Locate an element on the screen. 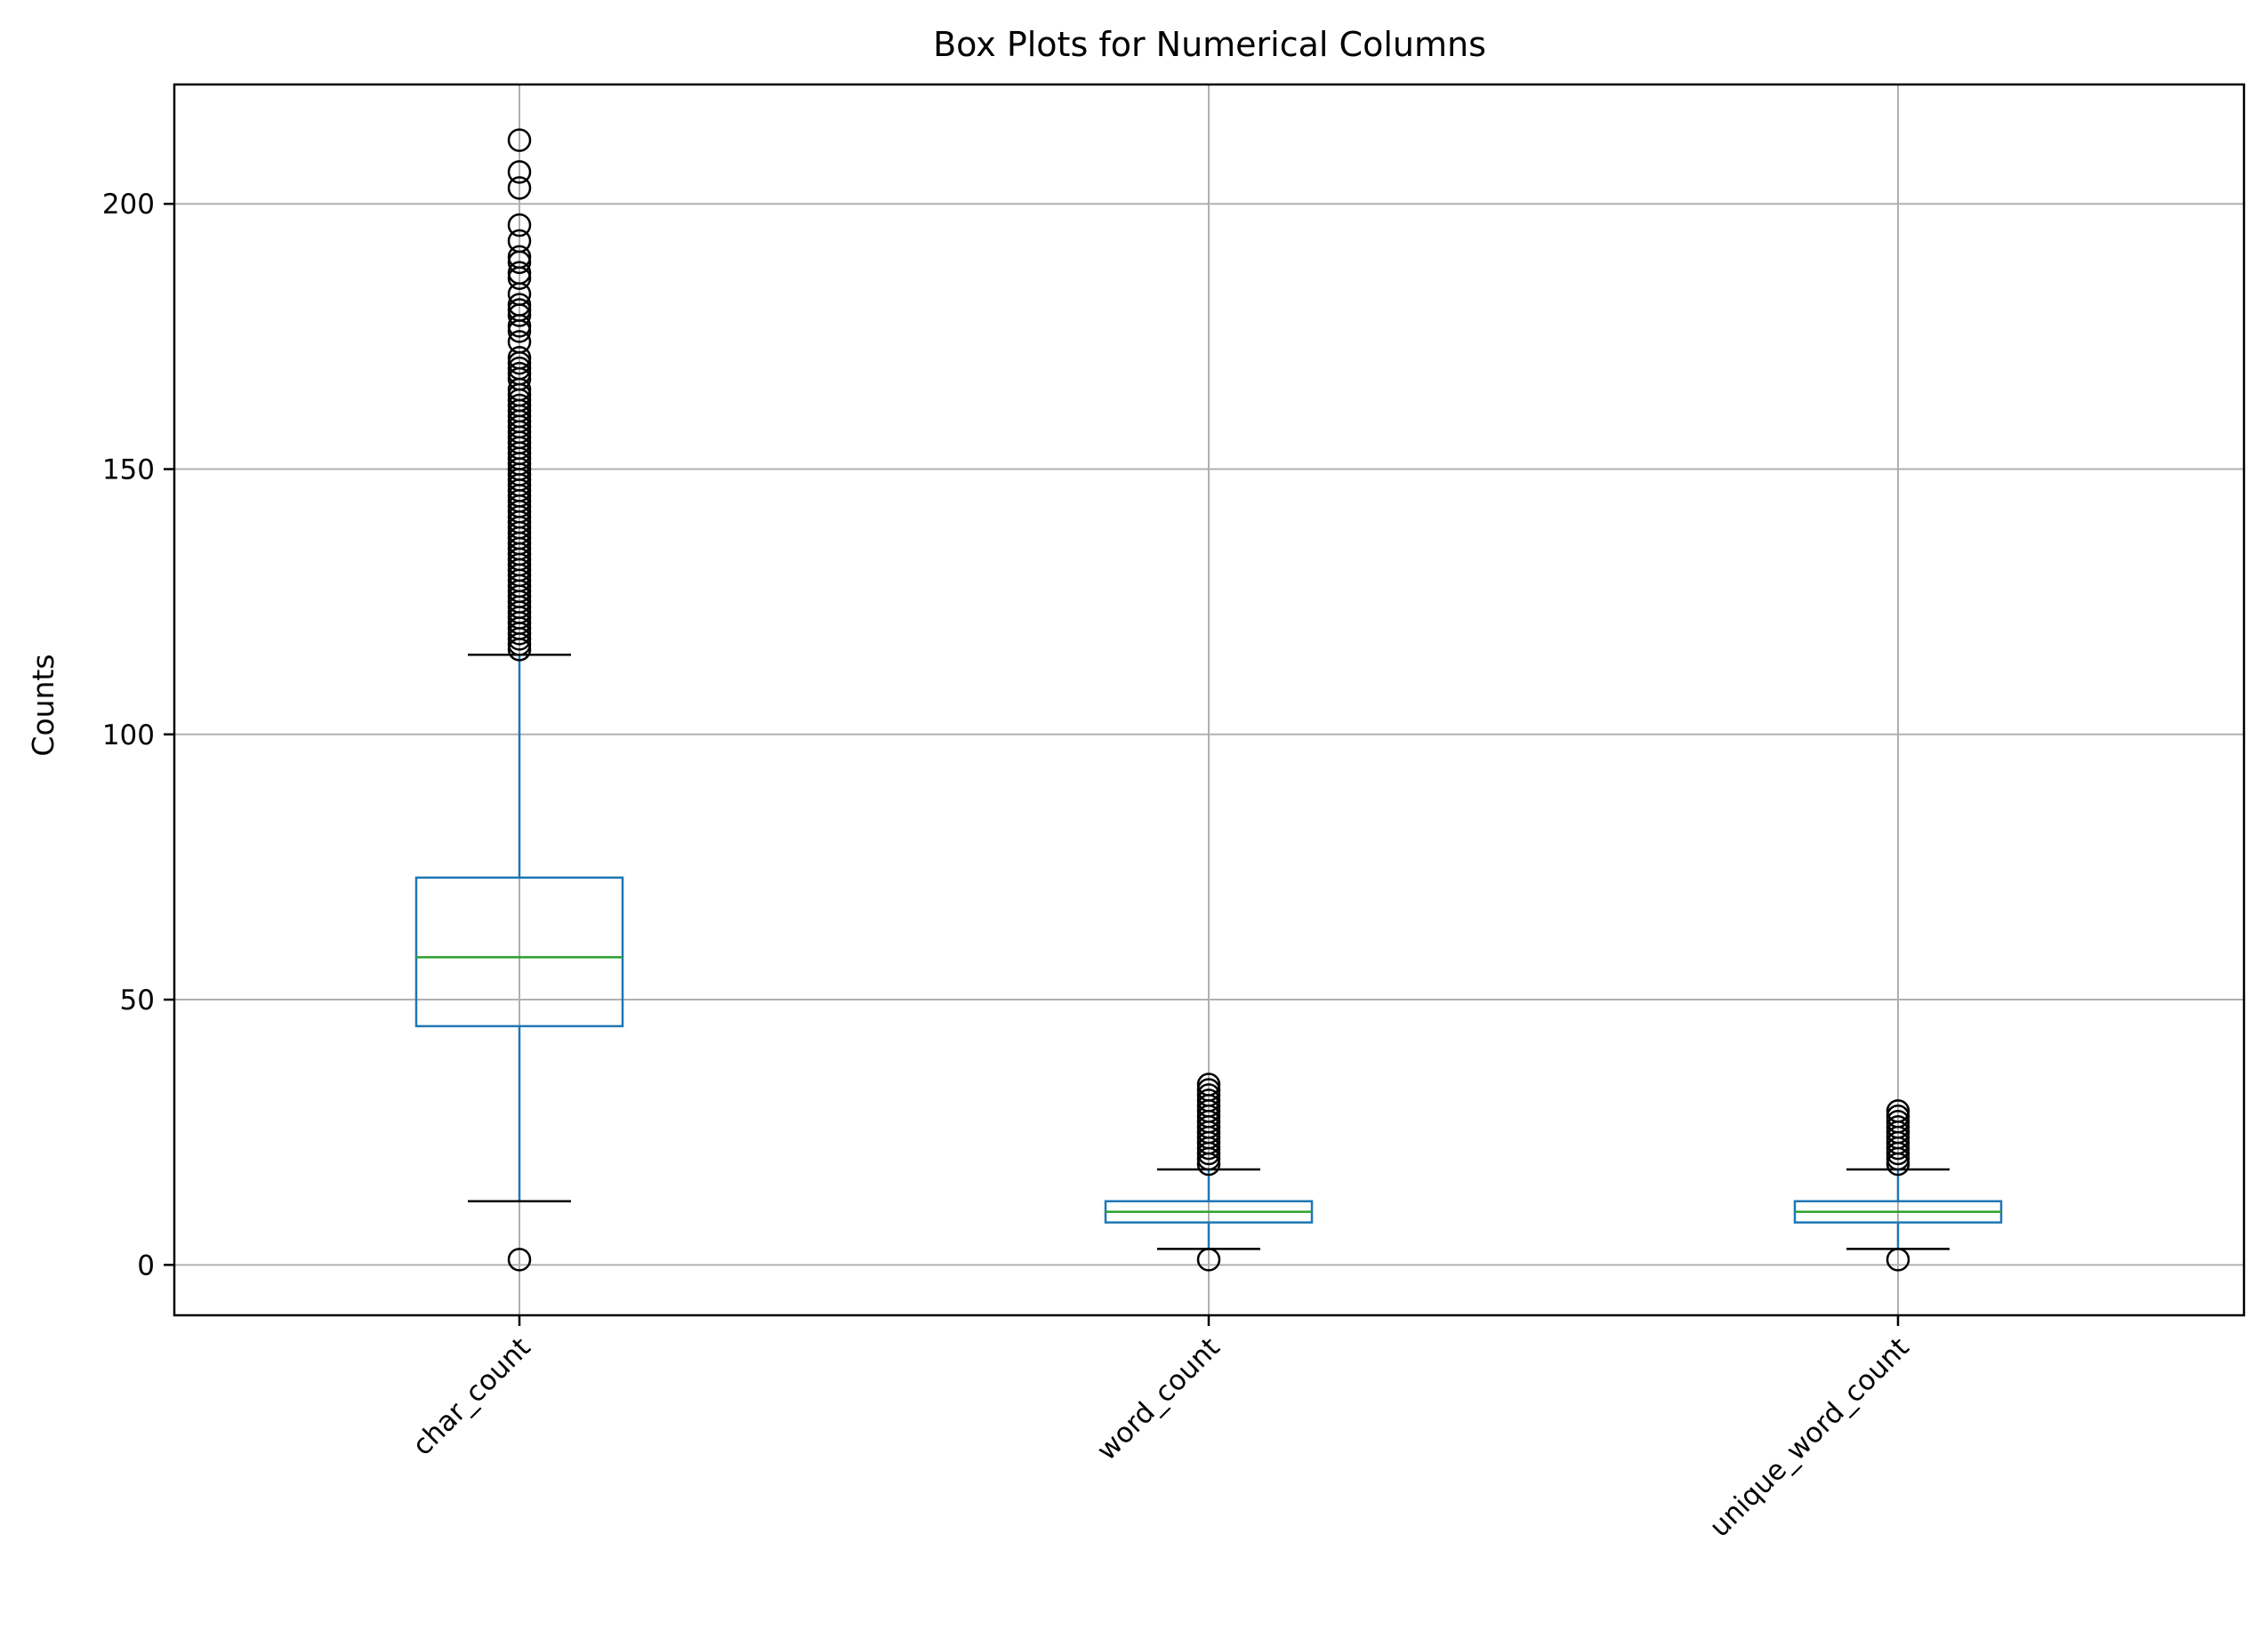  box-plot-unique-word-count is located at coordinates (1898, 1185).